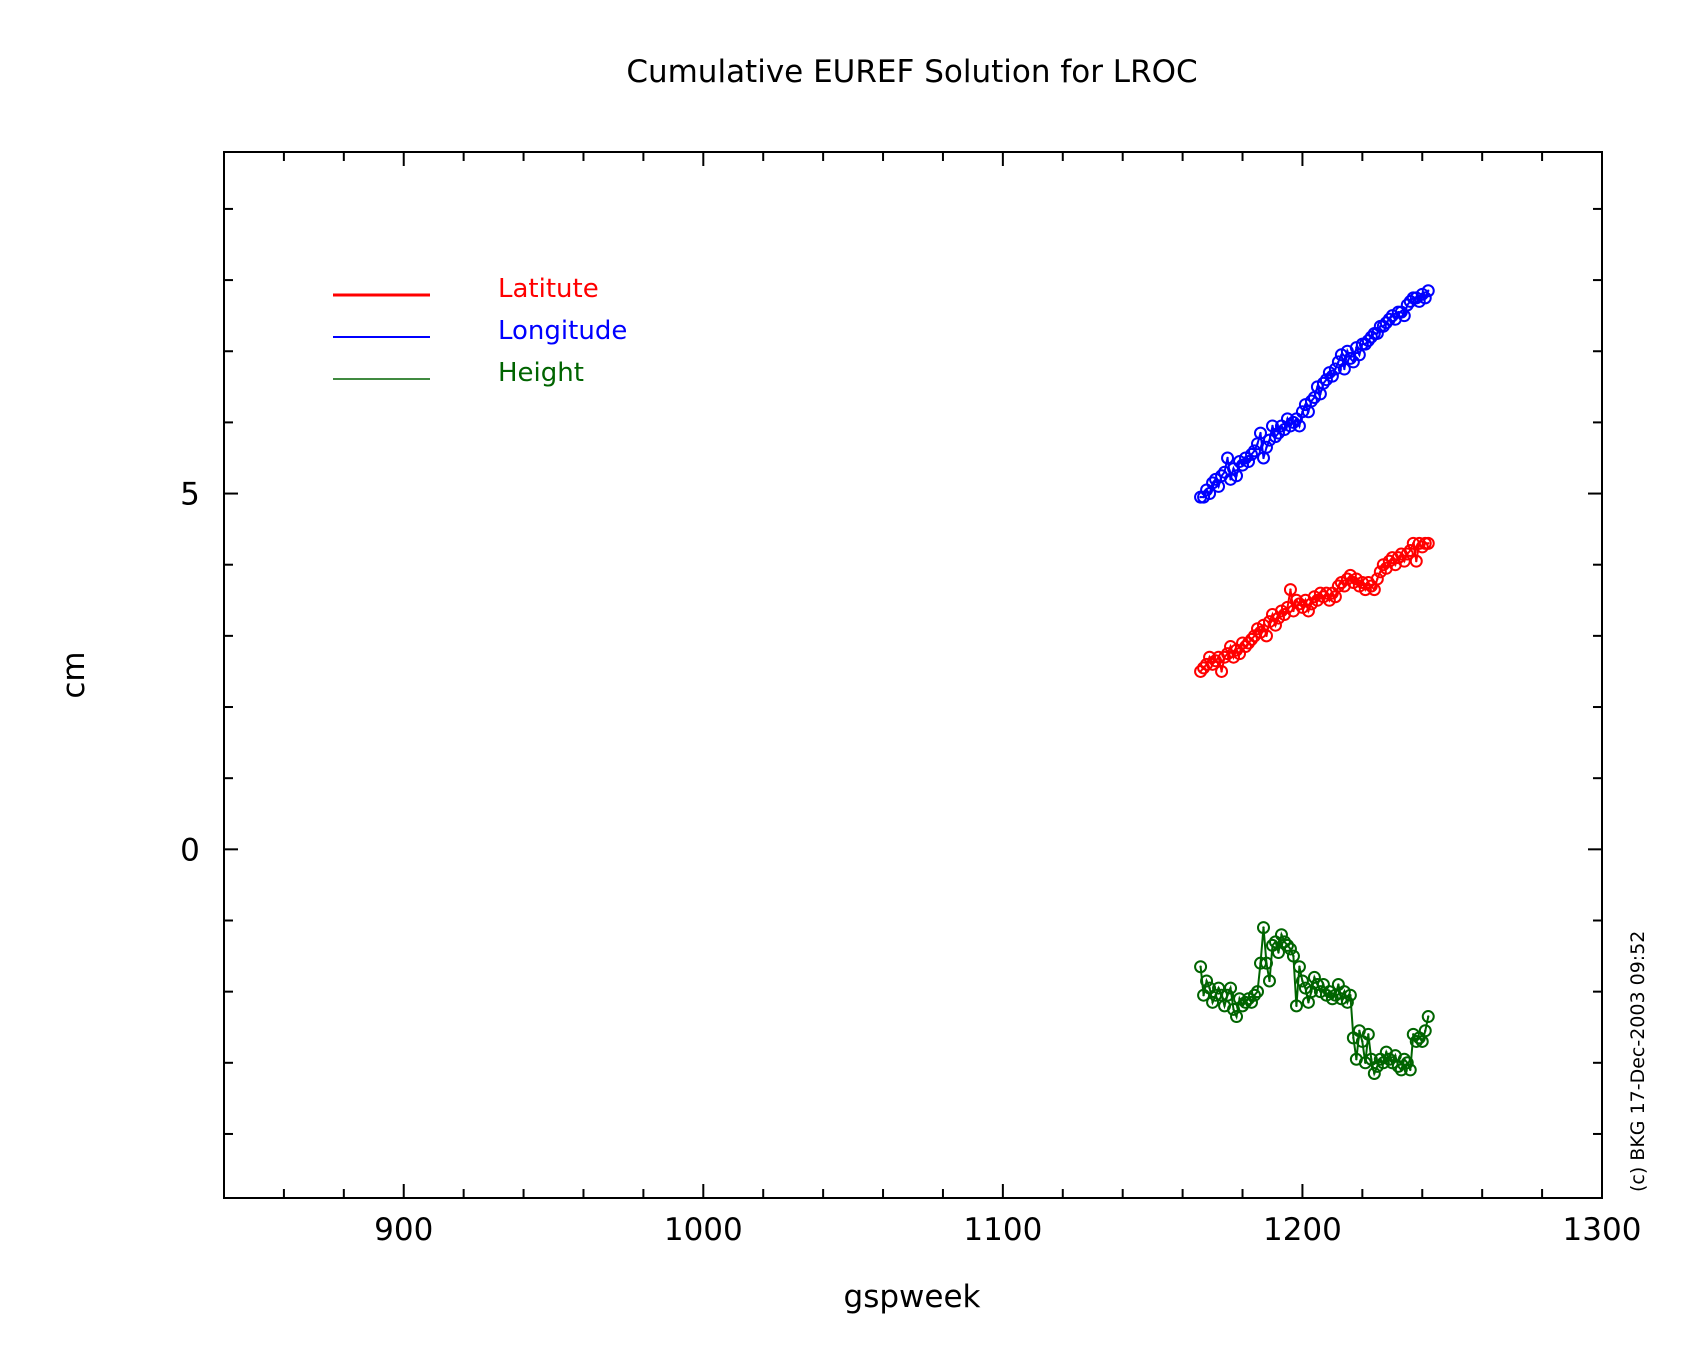 This screenshot has height=1360, width=1700. What do you see at coordinates (403, 1230) in the screenshot?
I see `x-tick-label: 900` at bounding box center [403, 1230].